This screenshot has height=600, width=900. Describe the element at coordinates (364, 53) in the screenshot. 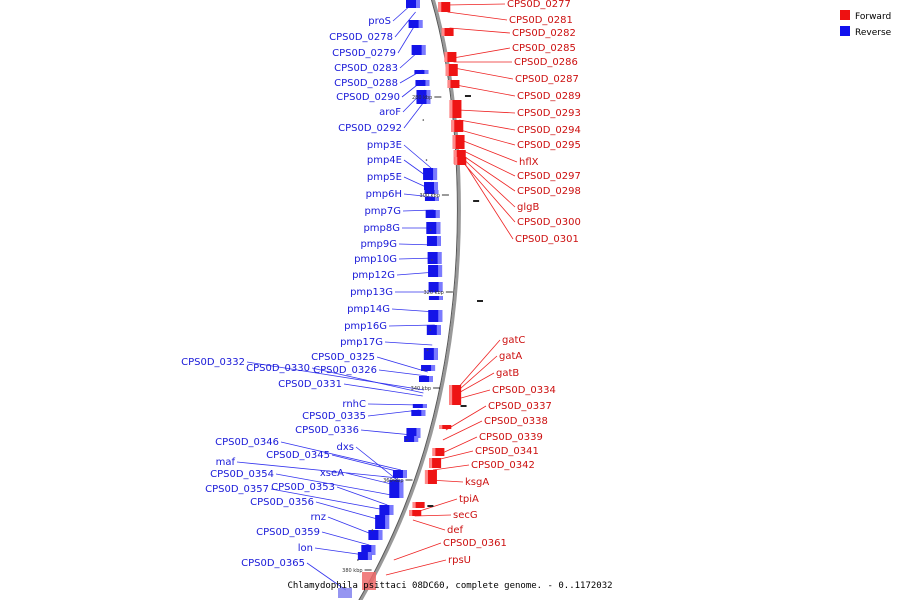

I see `reverse-gene-label: CPS0D_0279` at that location.